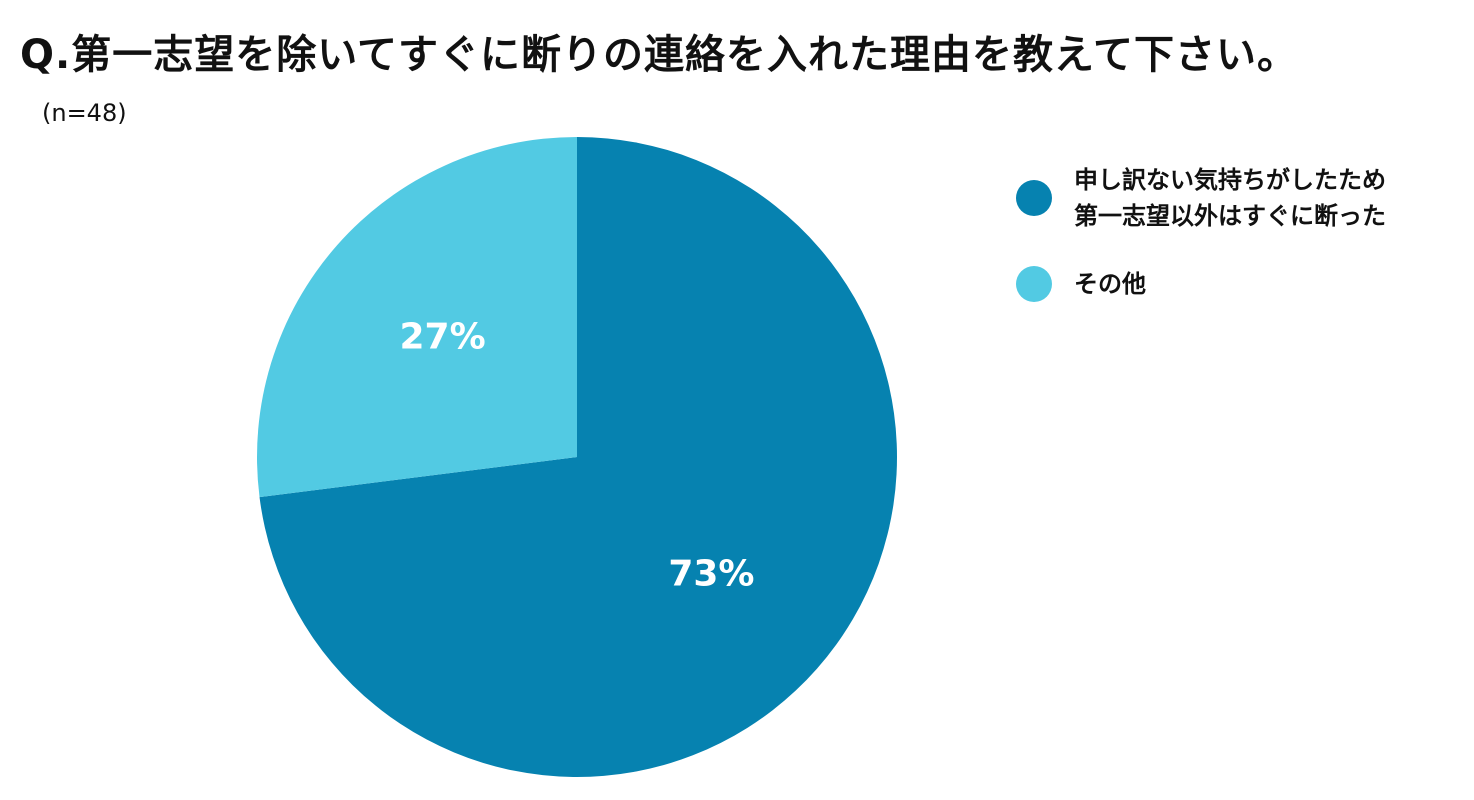  I want to click on legend-item-0: 申し訳ない気持ちがしたため 第一志望以外はすぐに断った, so click(1241, 198).